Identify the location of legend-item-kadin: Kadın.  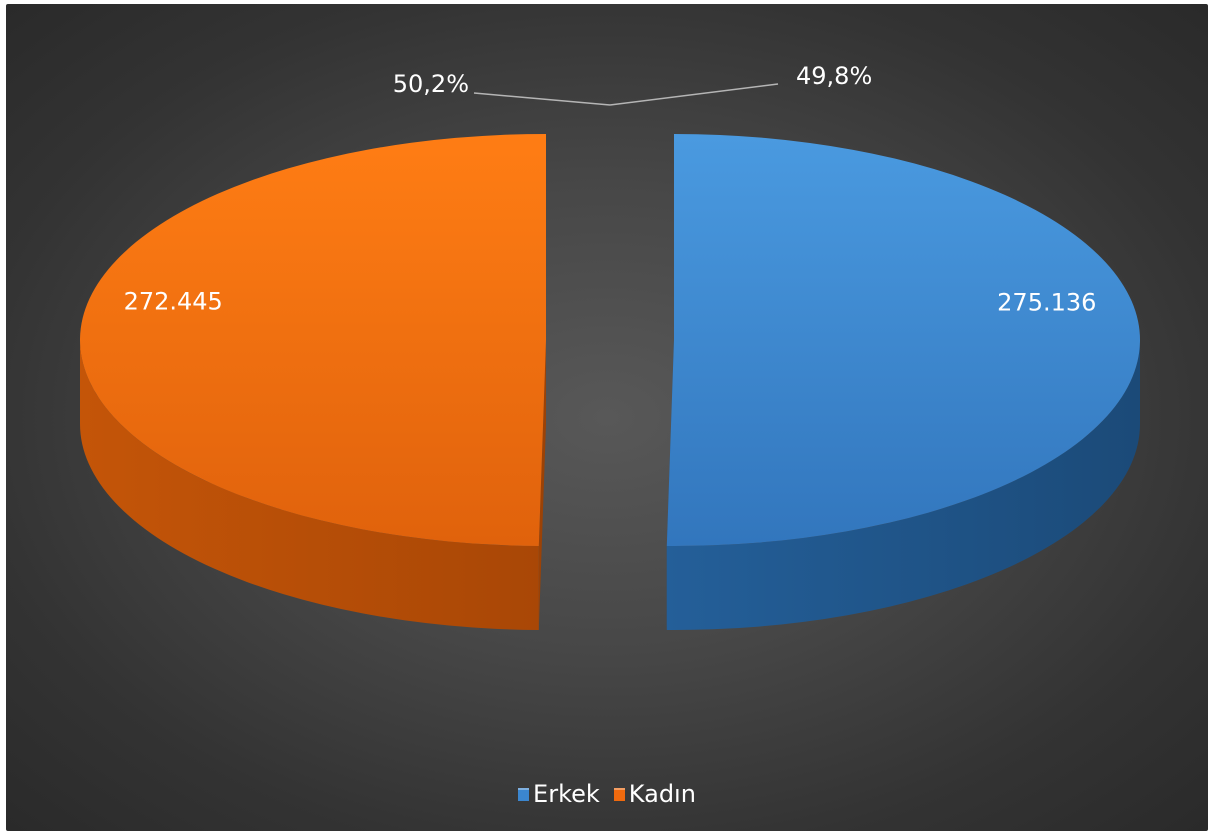
(654, 794).